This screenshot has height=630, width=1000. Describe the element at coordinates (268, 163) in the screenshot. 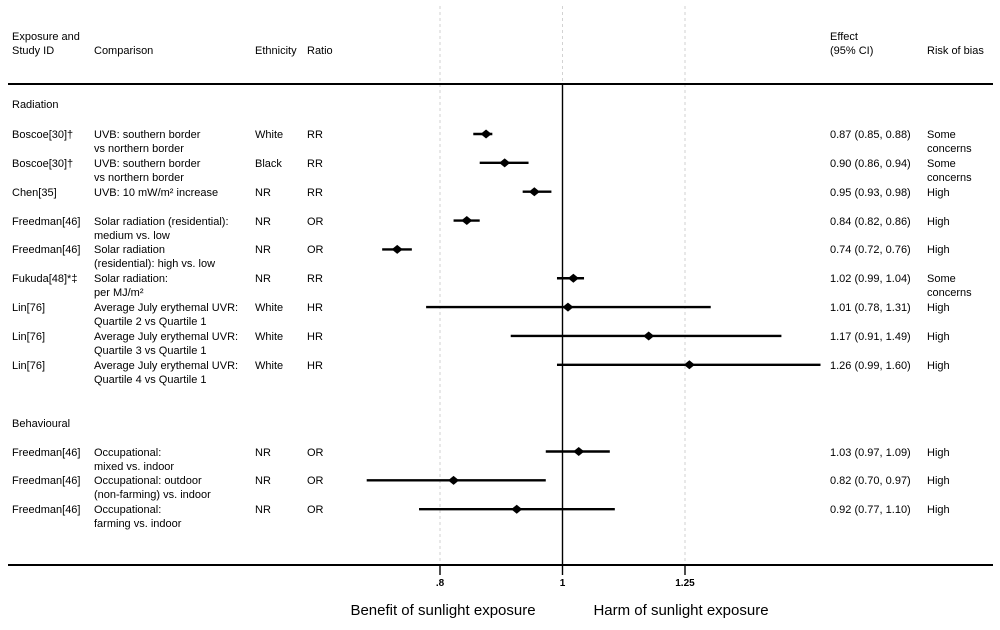

I see `ethnicity-cell: Black` at that location.